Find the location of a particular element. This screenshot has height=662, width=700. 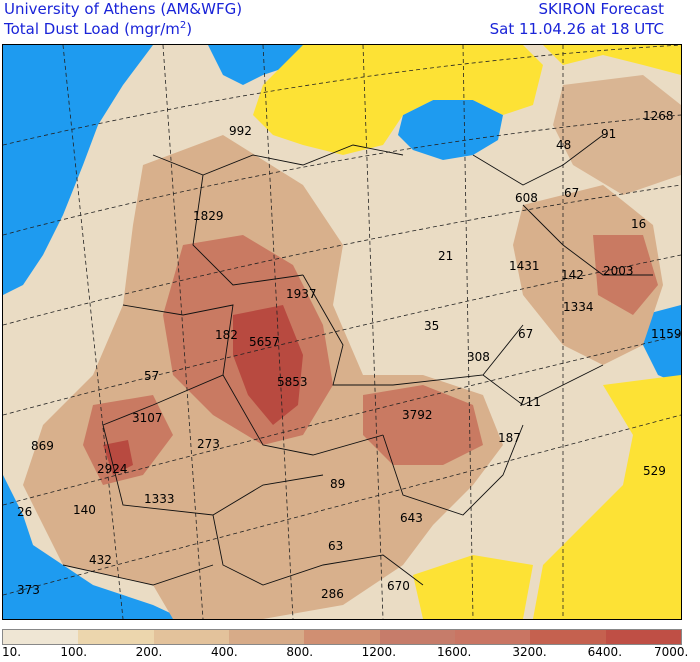

map-value: 373 is located at coordinates (28, 590).